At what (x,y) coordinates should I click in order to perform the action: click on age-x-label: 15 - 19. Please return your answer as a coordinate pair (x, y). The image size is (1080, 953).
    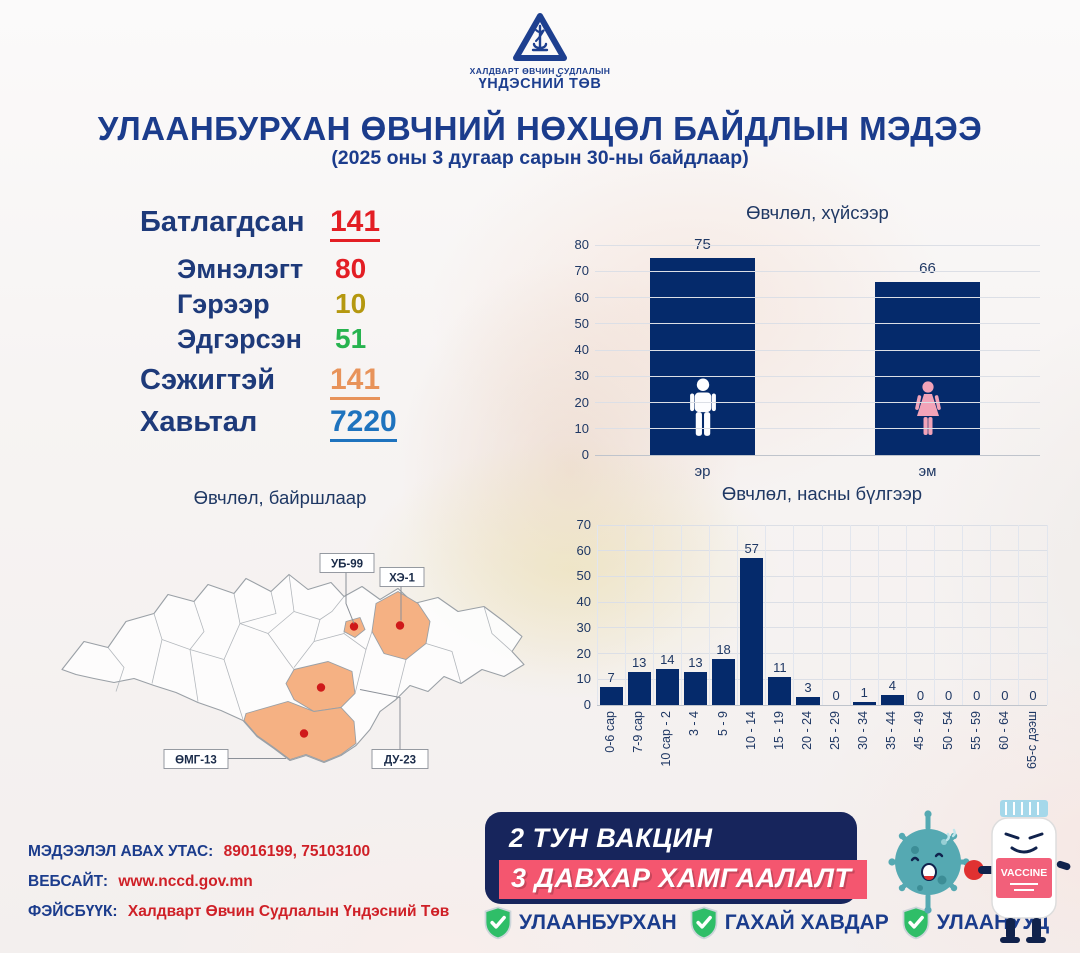
    Looking at the image, I should click on (778, 730).